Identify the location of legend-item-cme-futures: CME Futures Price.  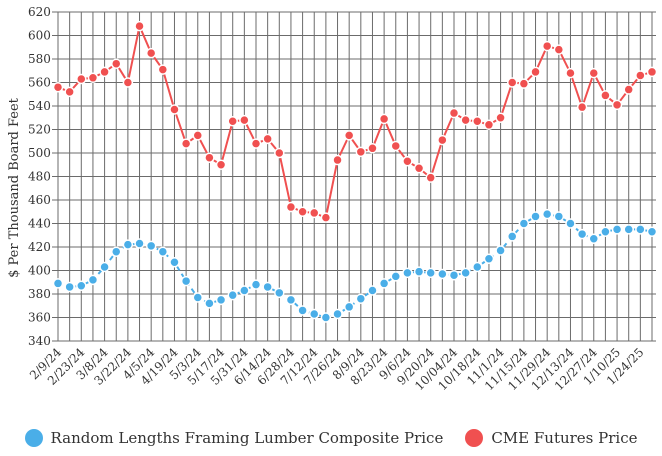
(551, 438).